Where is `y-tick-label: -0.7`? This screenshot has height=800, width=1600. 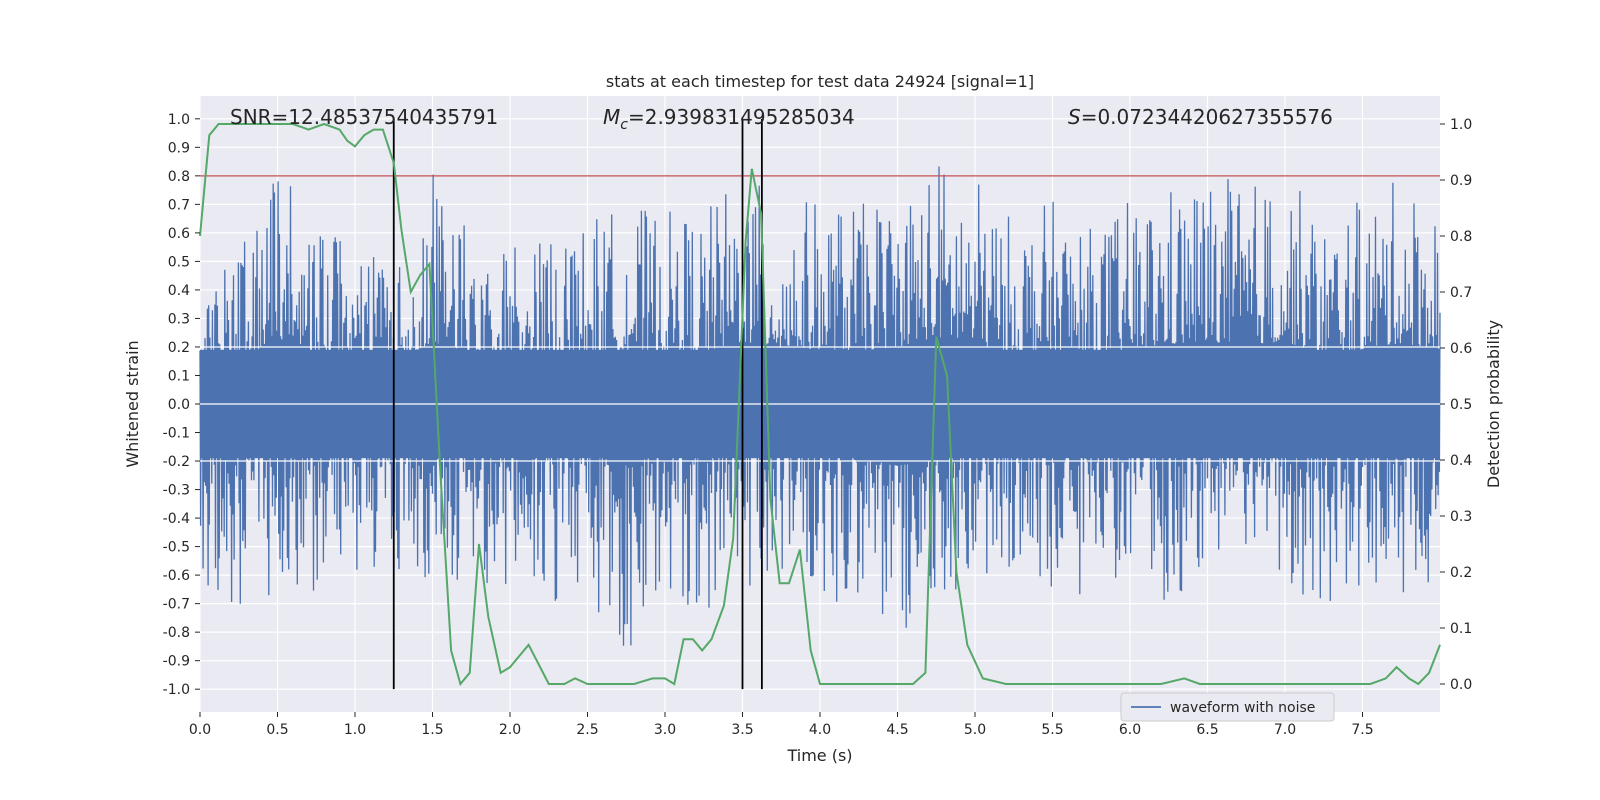
y-tick-label: -0.7 is located at coordinates (176, 605).